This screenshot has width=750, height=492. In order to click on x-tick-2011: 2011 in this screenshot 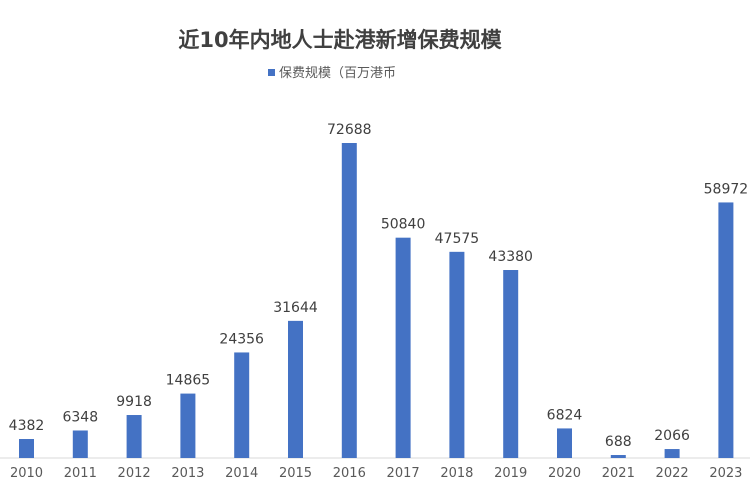, I will do `click(80, 473)`.